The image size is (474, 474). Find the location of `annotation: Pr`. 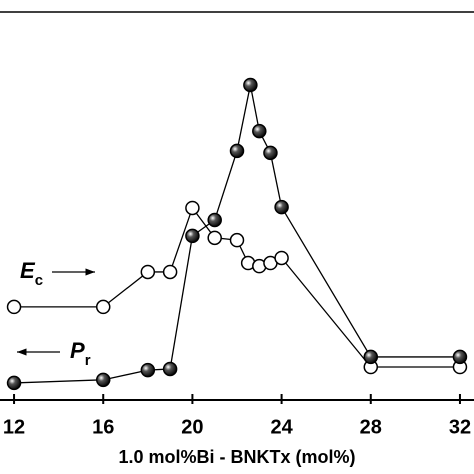

annotation: Pr is located at coordinates (80, 353).